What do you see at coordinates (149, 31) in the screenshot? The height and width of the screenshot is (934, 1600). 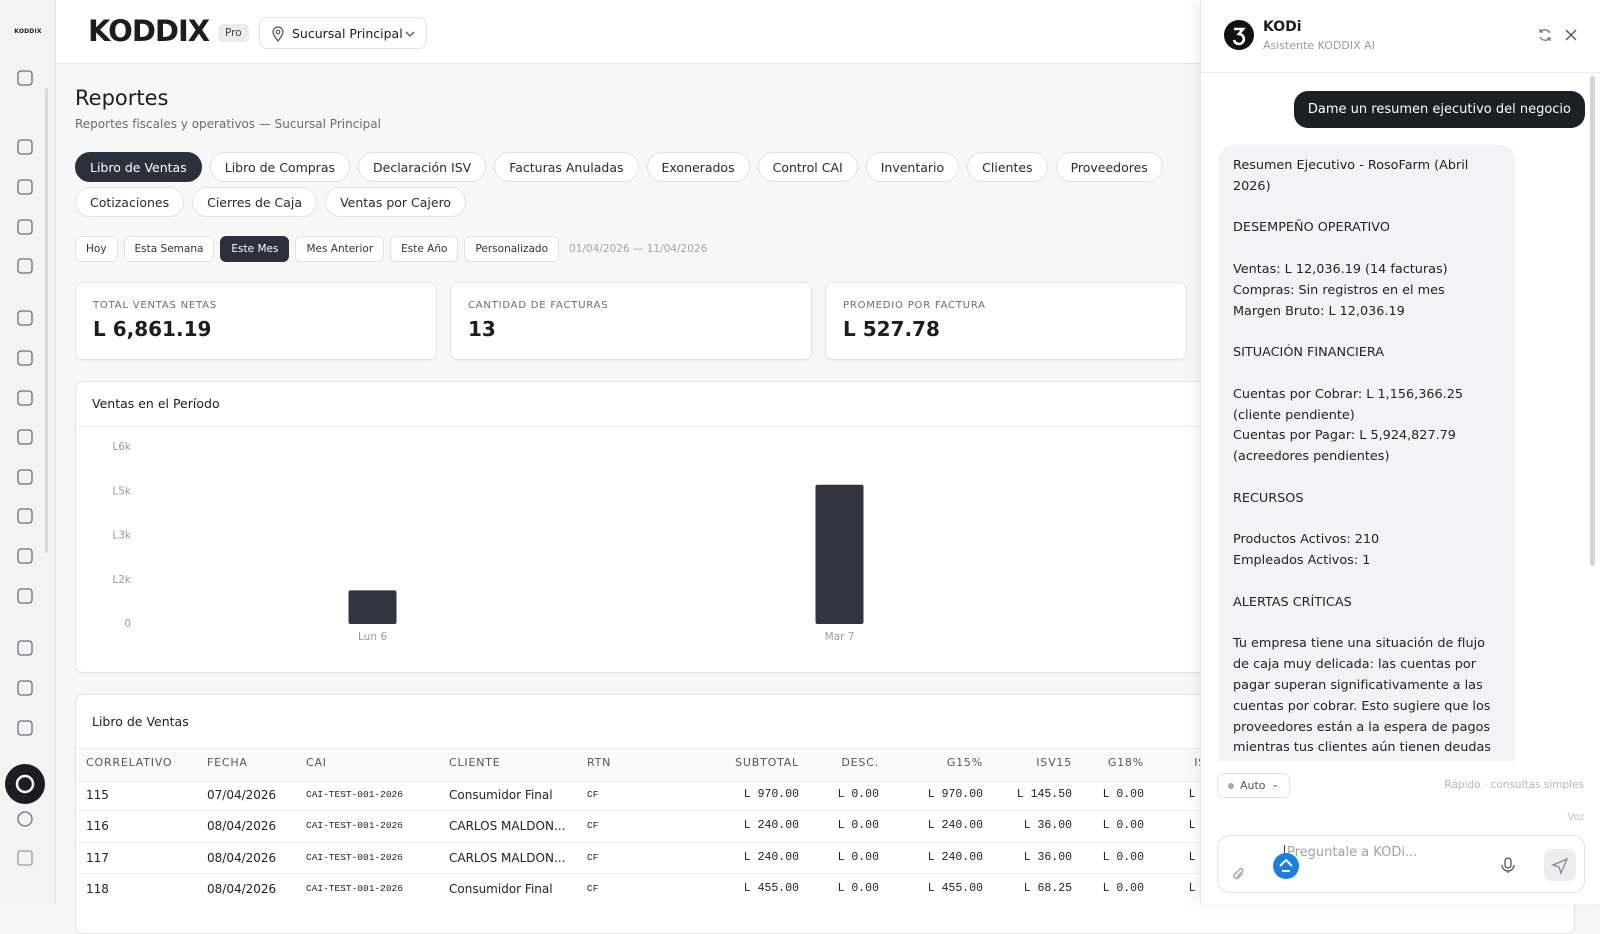 I see `brand: KODDIX` at bounding box center [149, 31].